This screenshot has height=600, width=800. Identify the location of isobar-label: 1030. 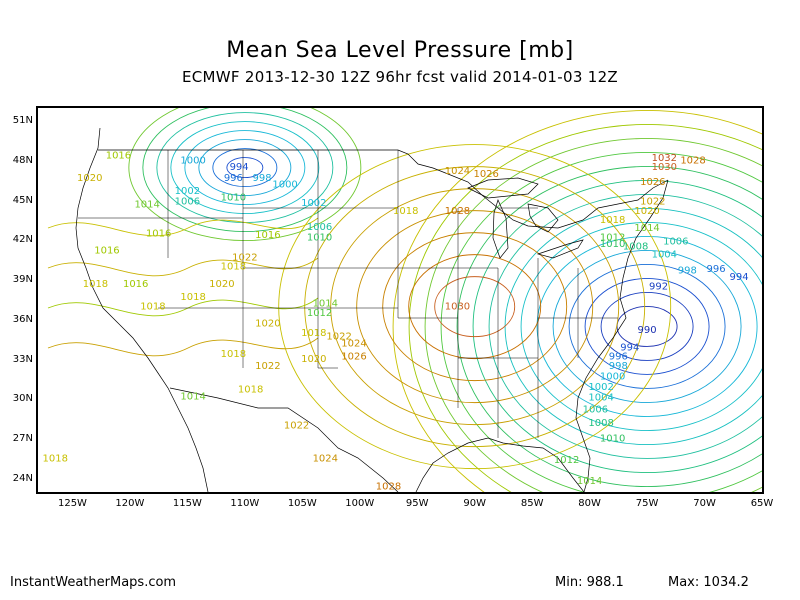
(664, 167).